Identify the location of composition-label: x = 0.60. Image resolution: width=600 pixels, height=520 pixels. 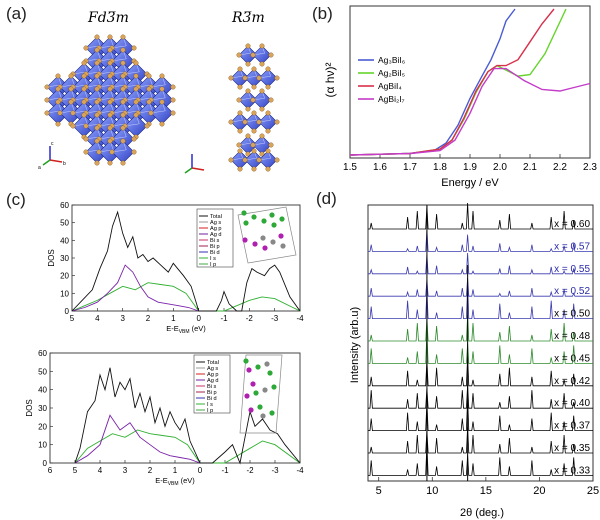
(572, 224).